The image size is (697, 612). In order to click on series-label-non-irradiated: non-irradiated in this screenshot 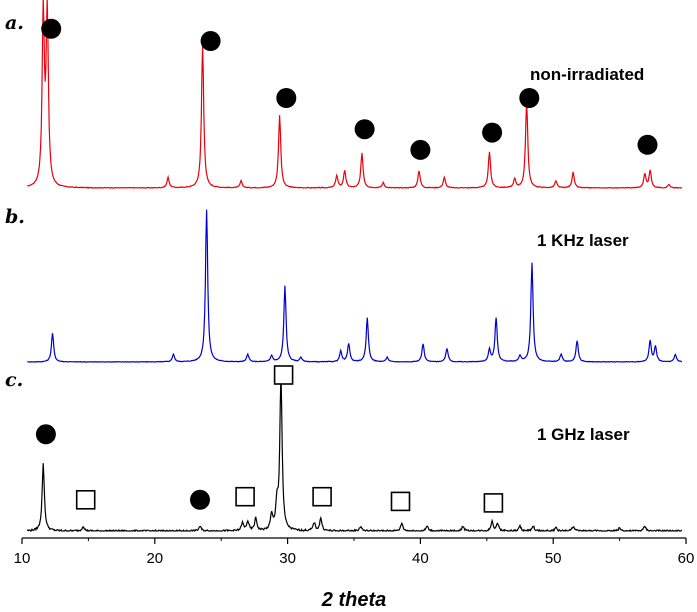, I will do `click(587, 74)`.